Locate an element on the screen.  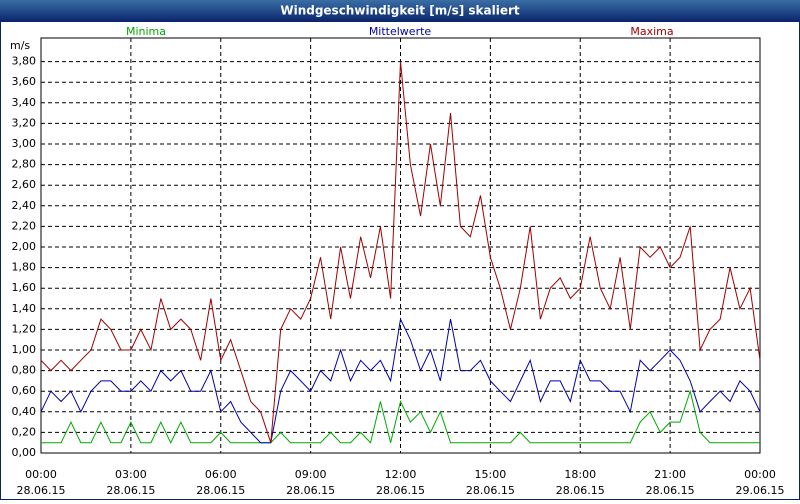
legend-label: Mittelwerte is located at coordinates (400, 31).